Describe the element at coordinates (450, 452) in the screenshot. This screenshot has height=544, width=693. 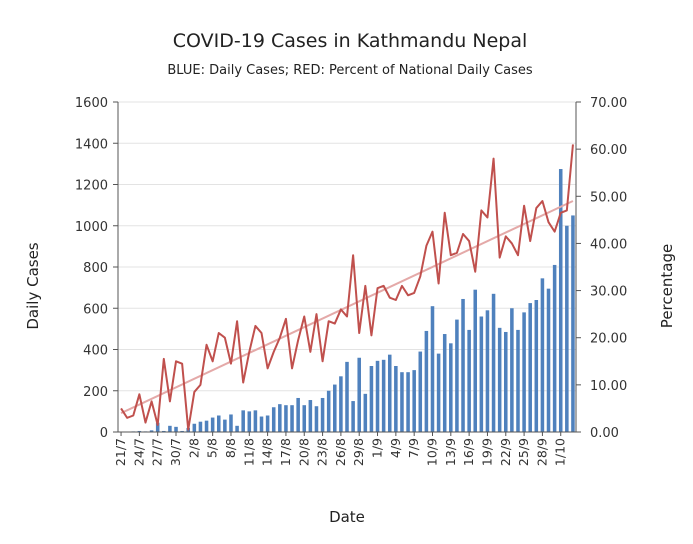
I see `x-tick-label: 13/9` at that location.